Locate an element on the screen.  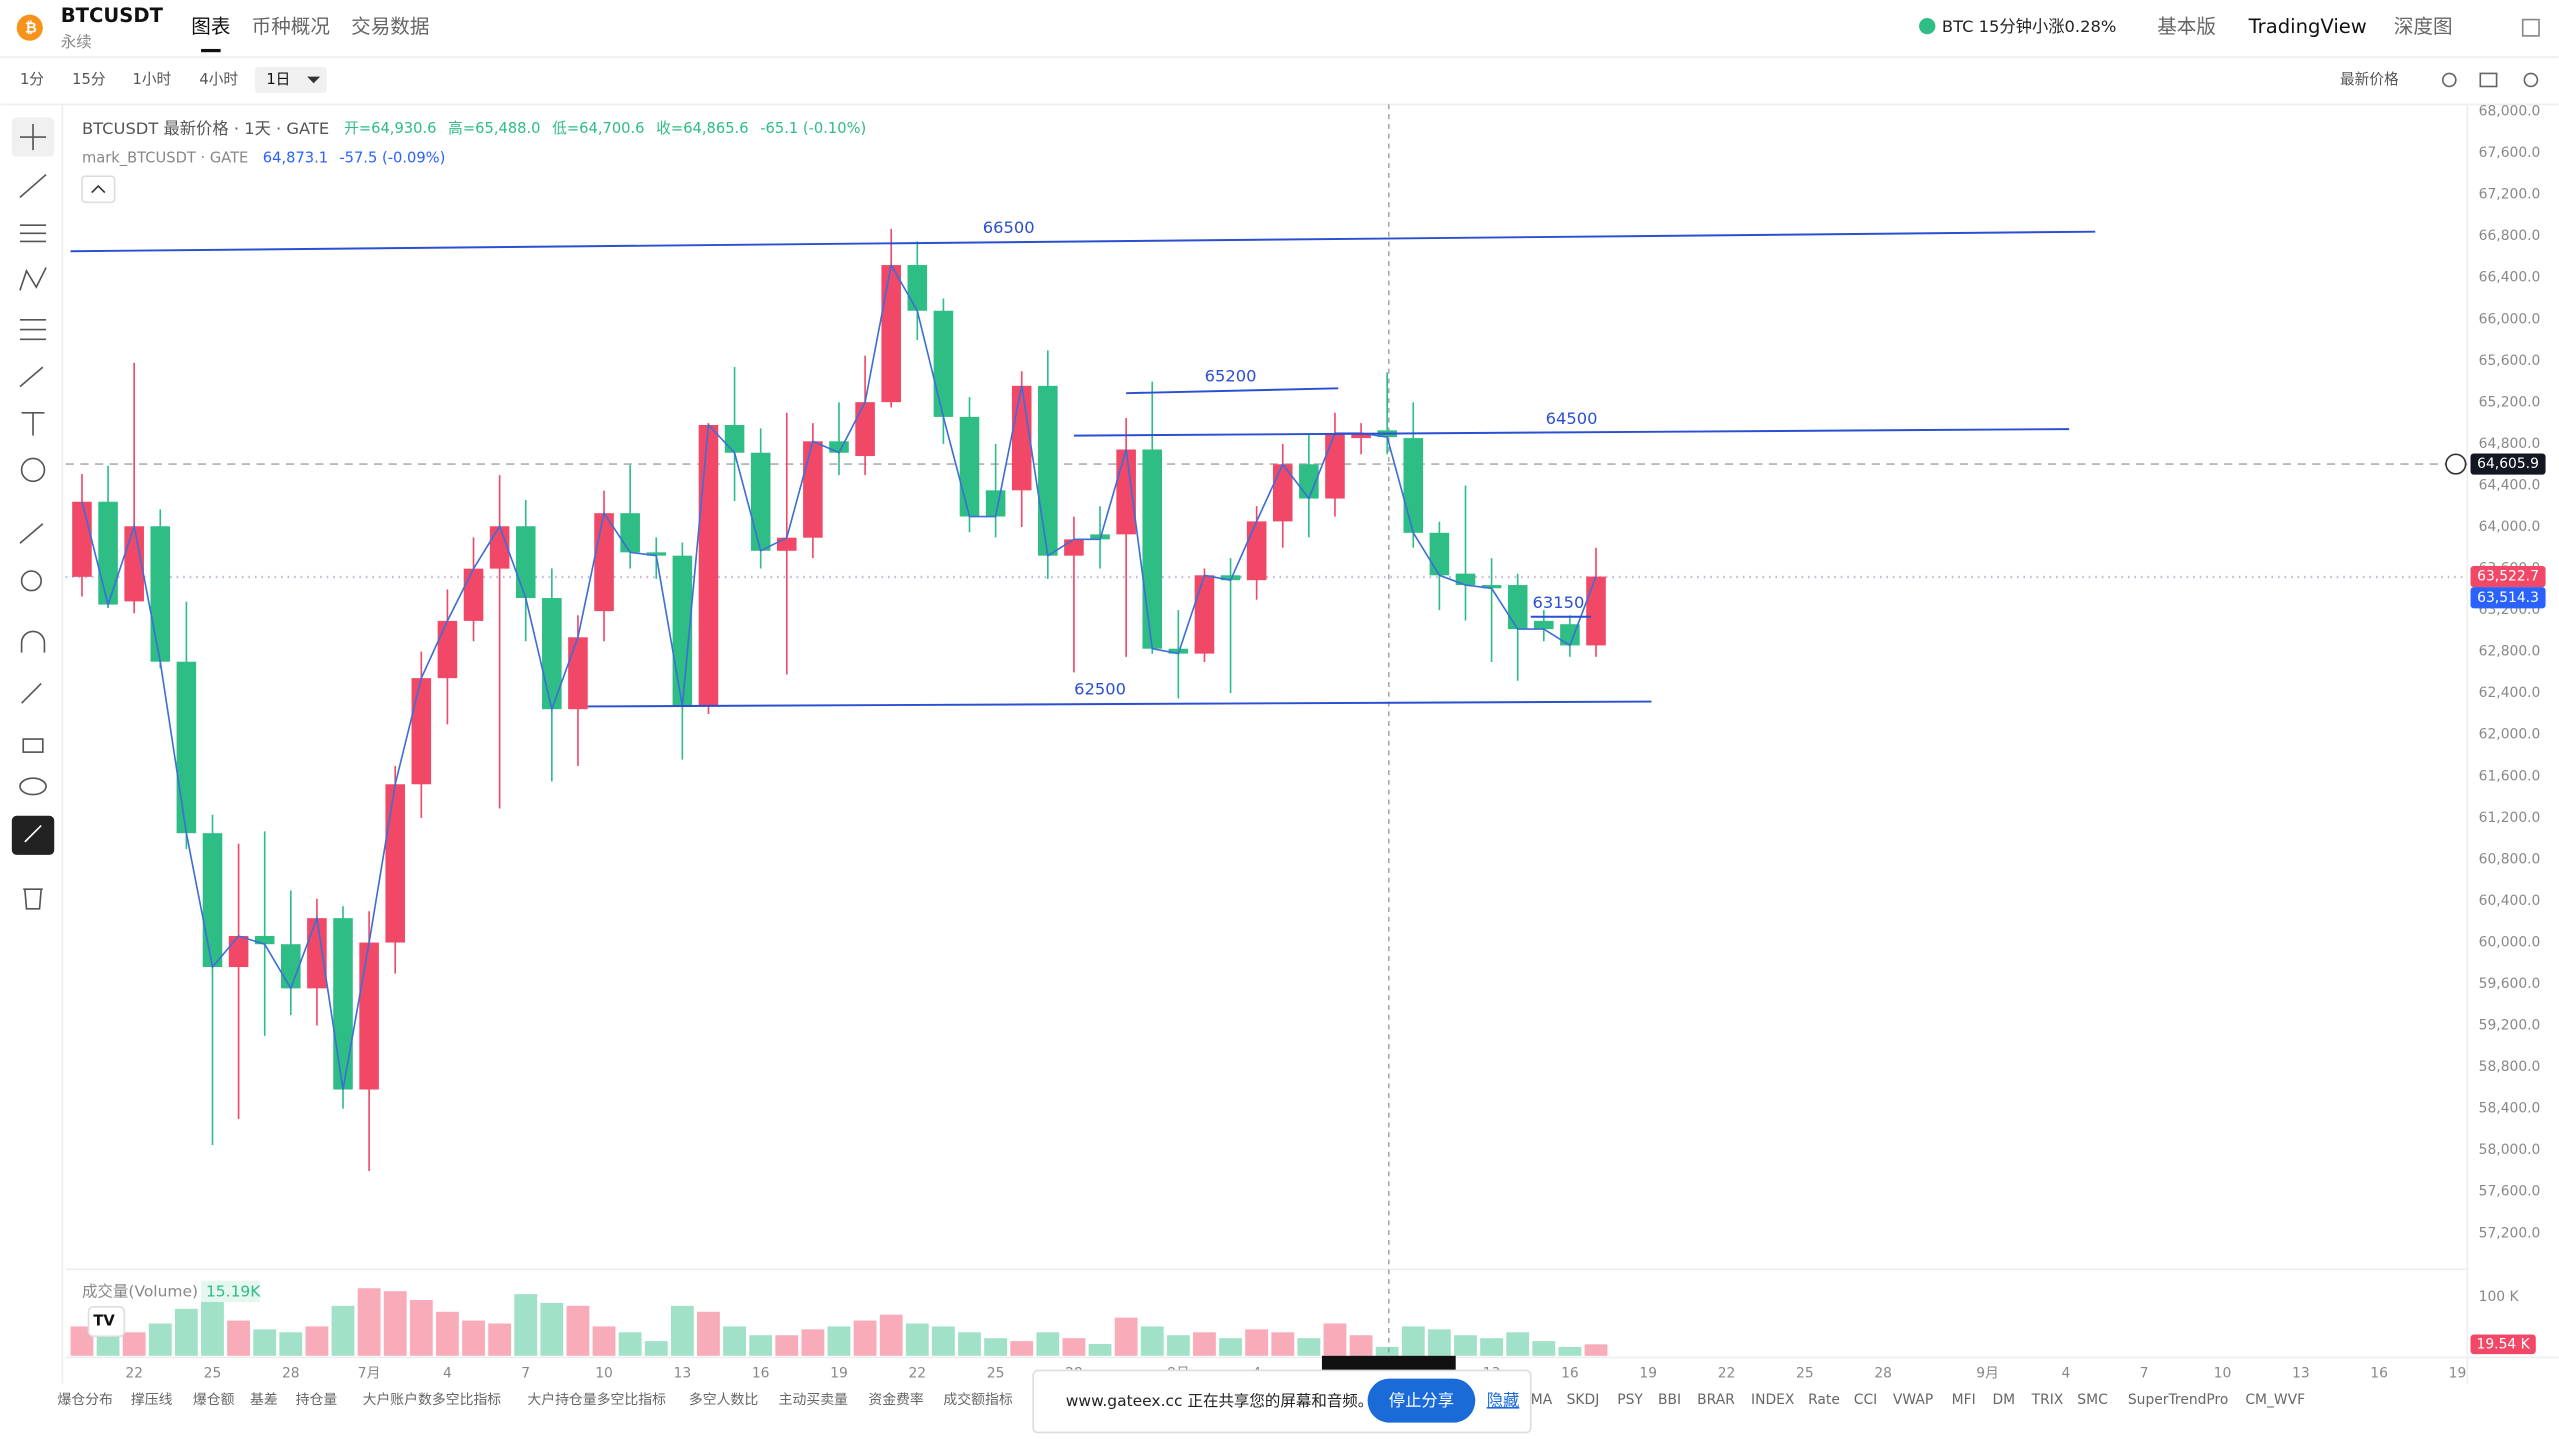
mode: 深度图 is located at coordinates (2423, 26).